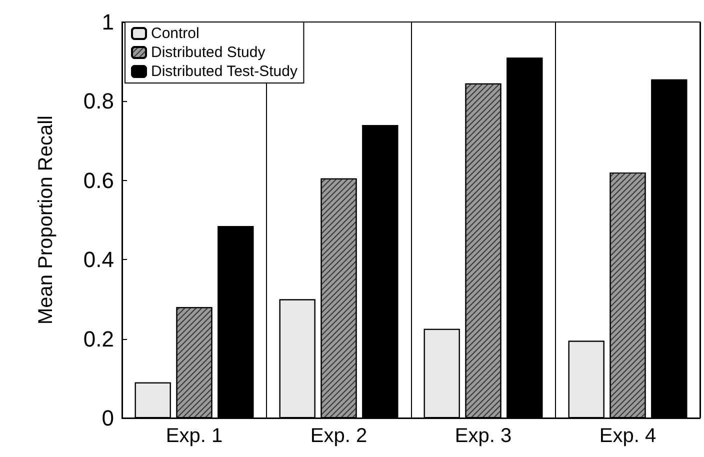 This screenshot has height=457, width=704. Describe the element at coordinates (339, 436) in the screenshot. I see `x-tick-label: Exp. 2` at that location.